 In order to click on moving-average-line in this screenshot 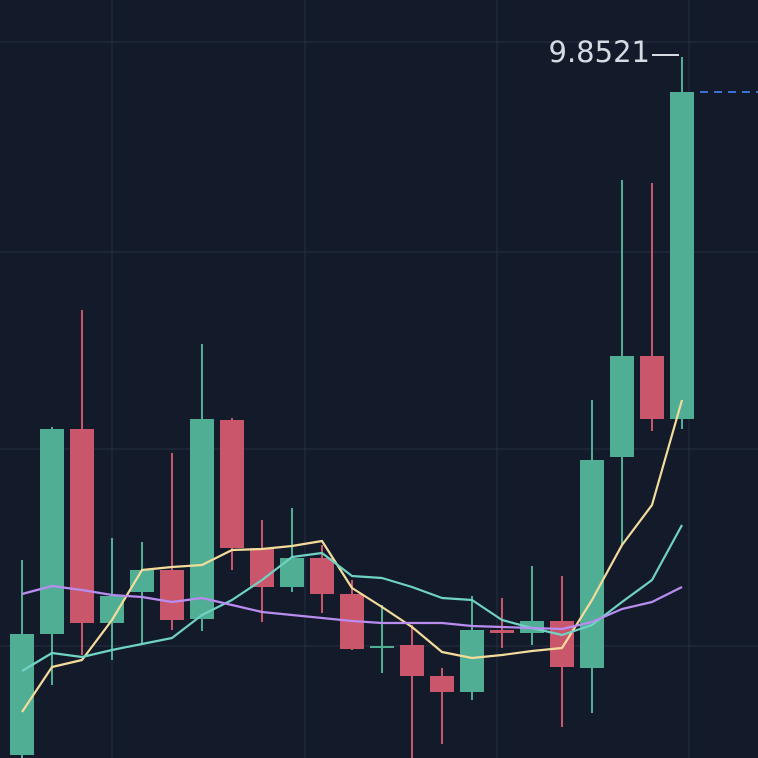, I will do `click(352, 607)`.